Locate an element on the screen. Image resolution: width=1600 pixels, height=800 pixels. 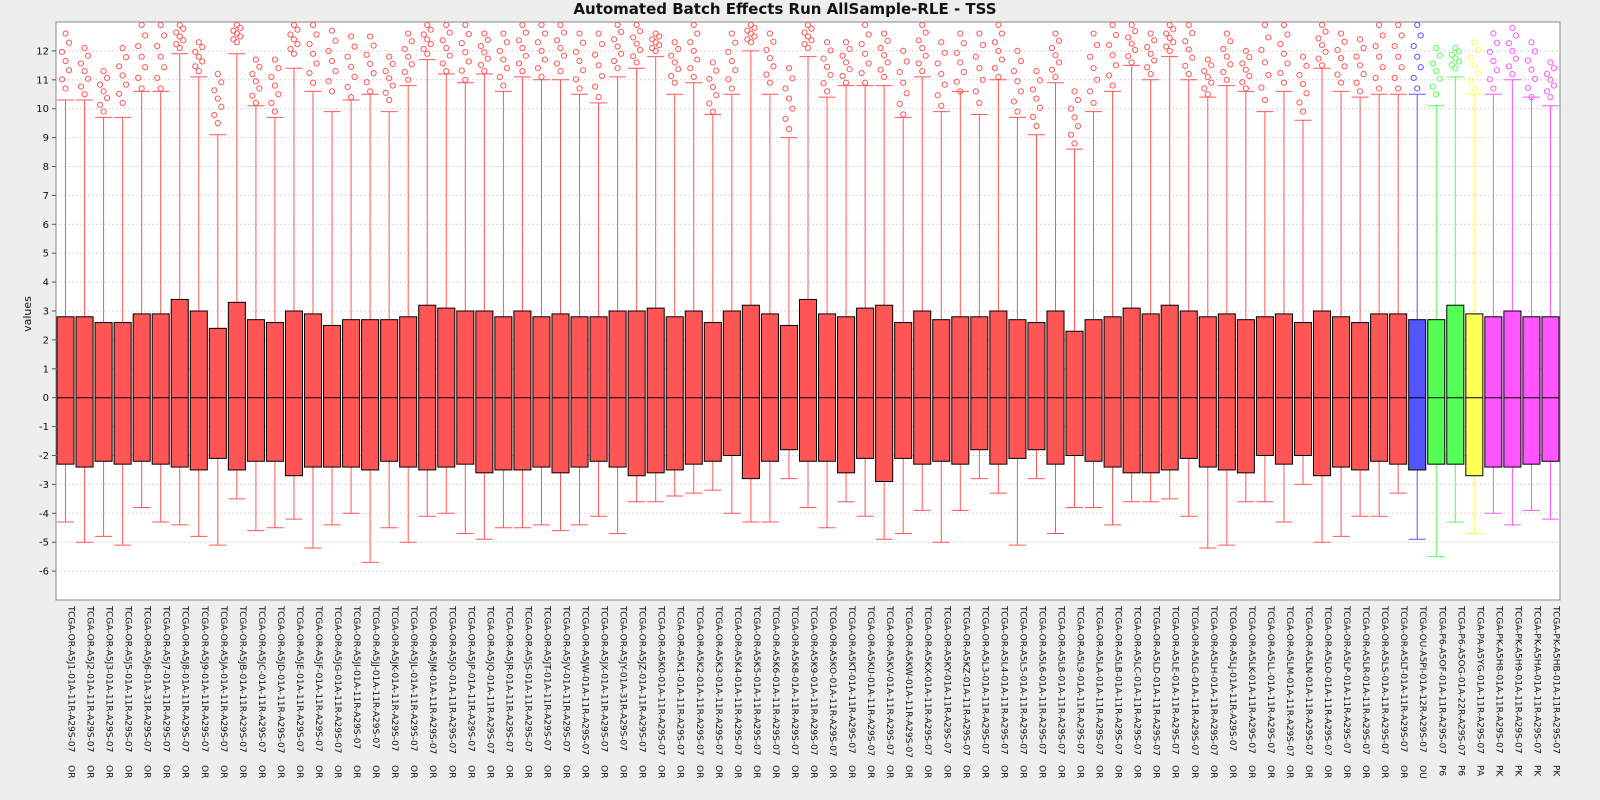
x-tick-label: TCGA-PA-A5YG-01A-11R-A29S-07 is located at coordinates (1479, 679).